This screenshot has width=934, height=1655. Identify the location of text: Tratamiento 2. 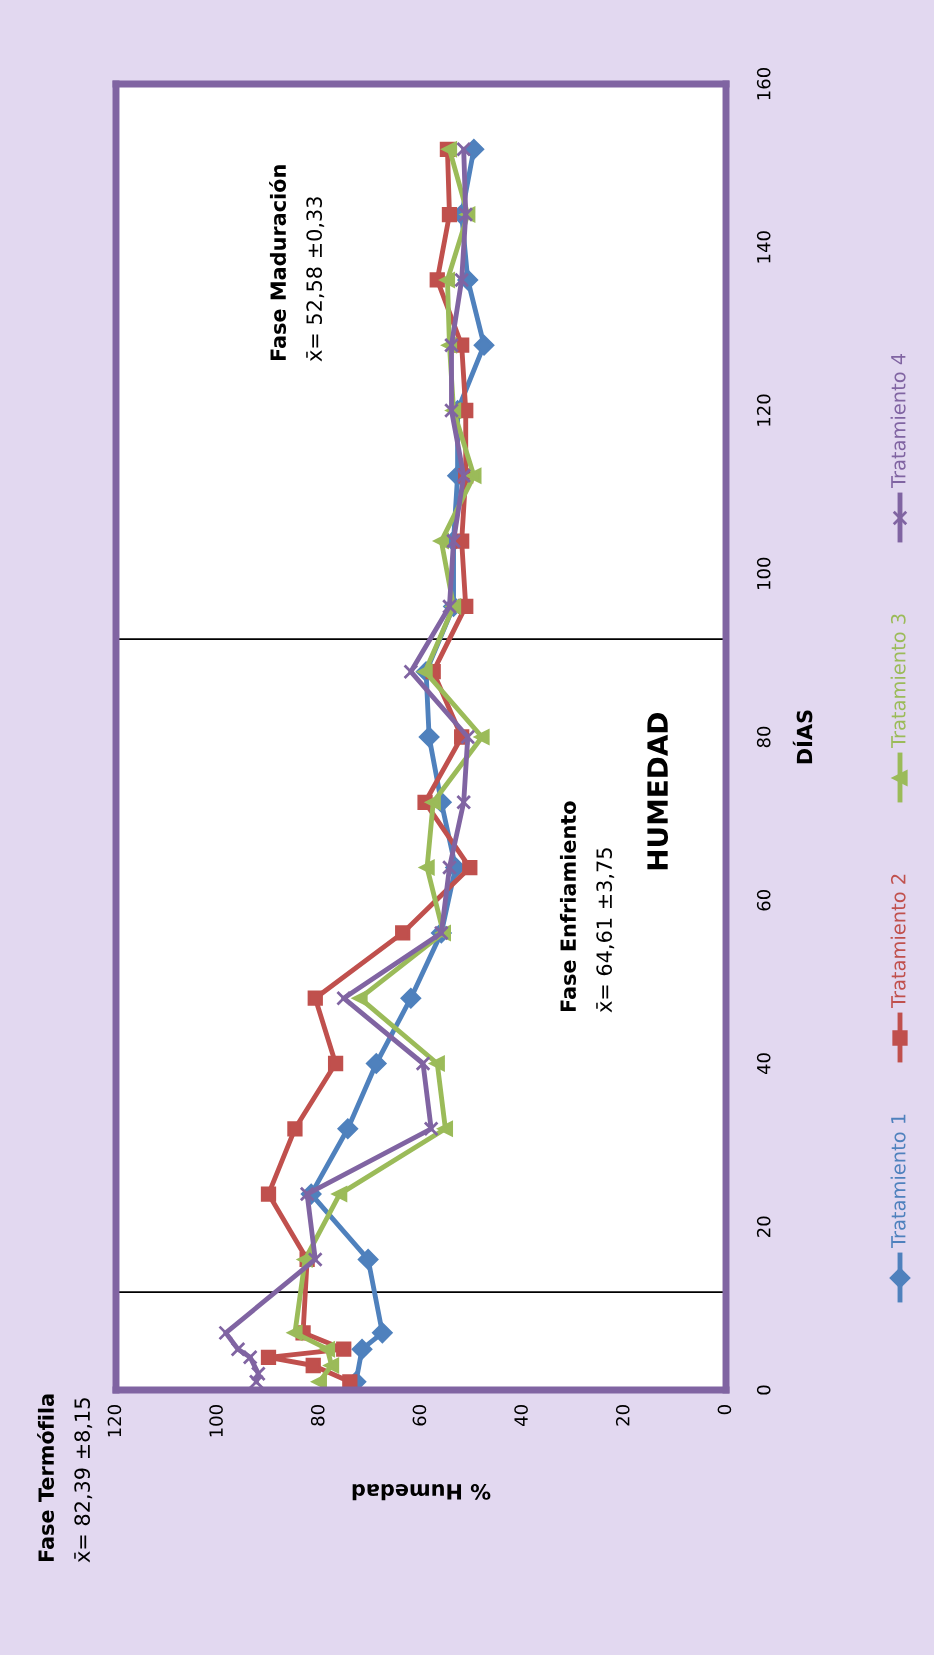
(898, 941).